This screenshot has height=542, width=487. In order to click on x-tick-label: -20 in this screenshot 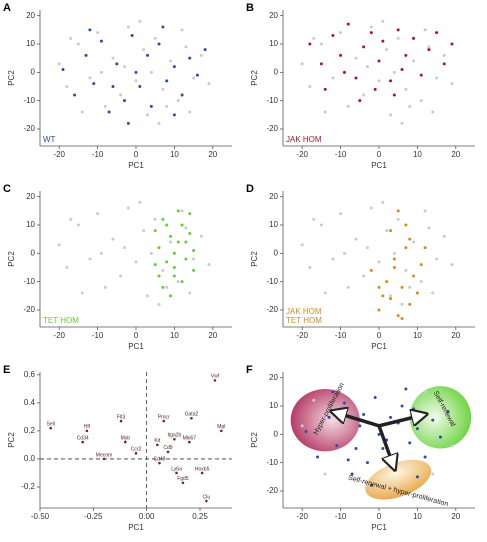, I will do `click(302, 516)`.